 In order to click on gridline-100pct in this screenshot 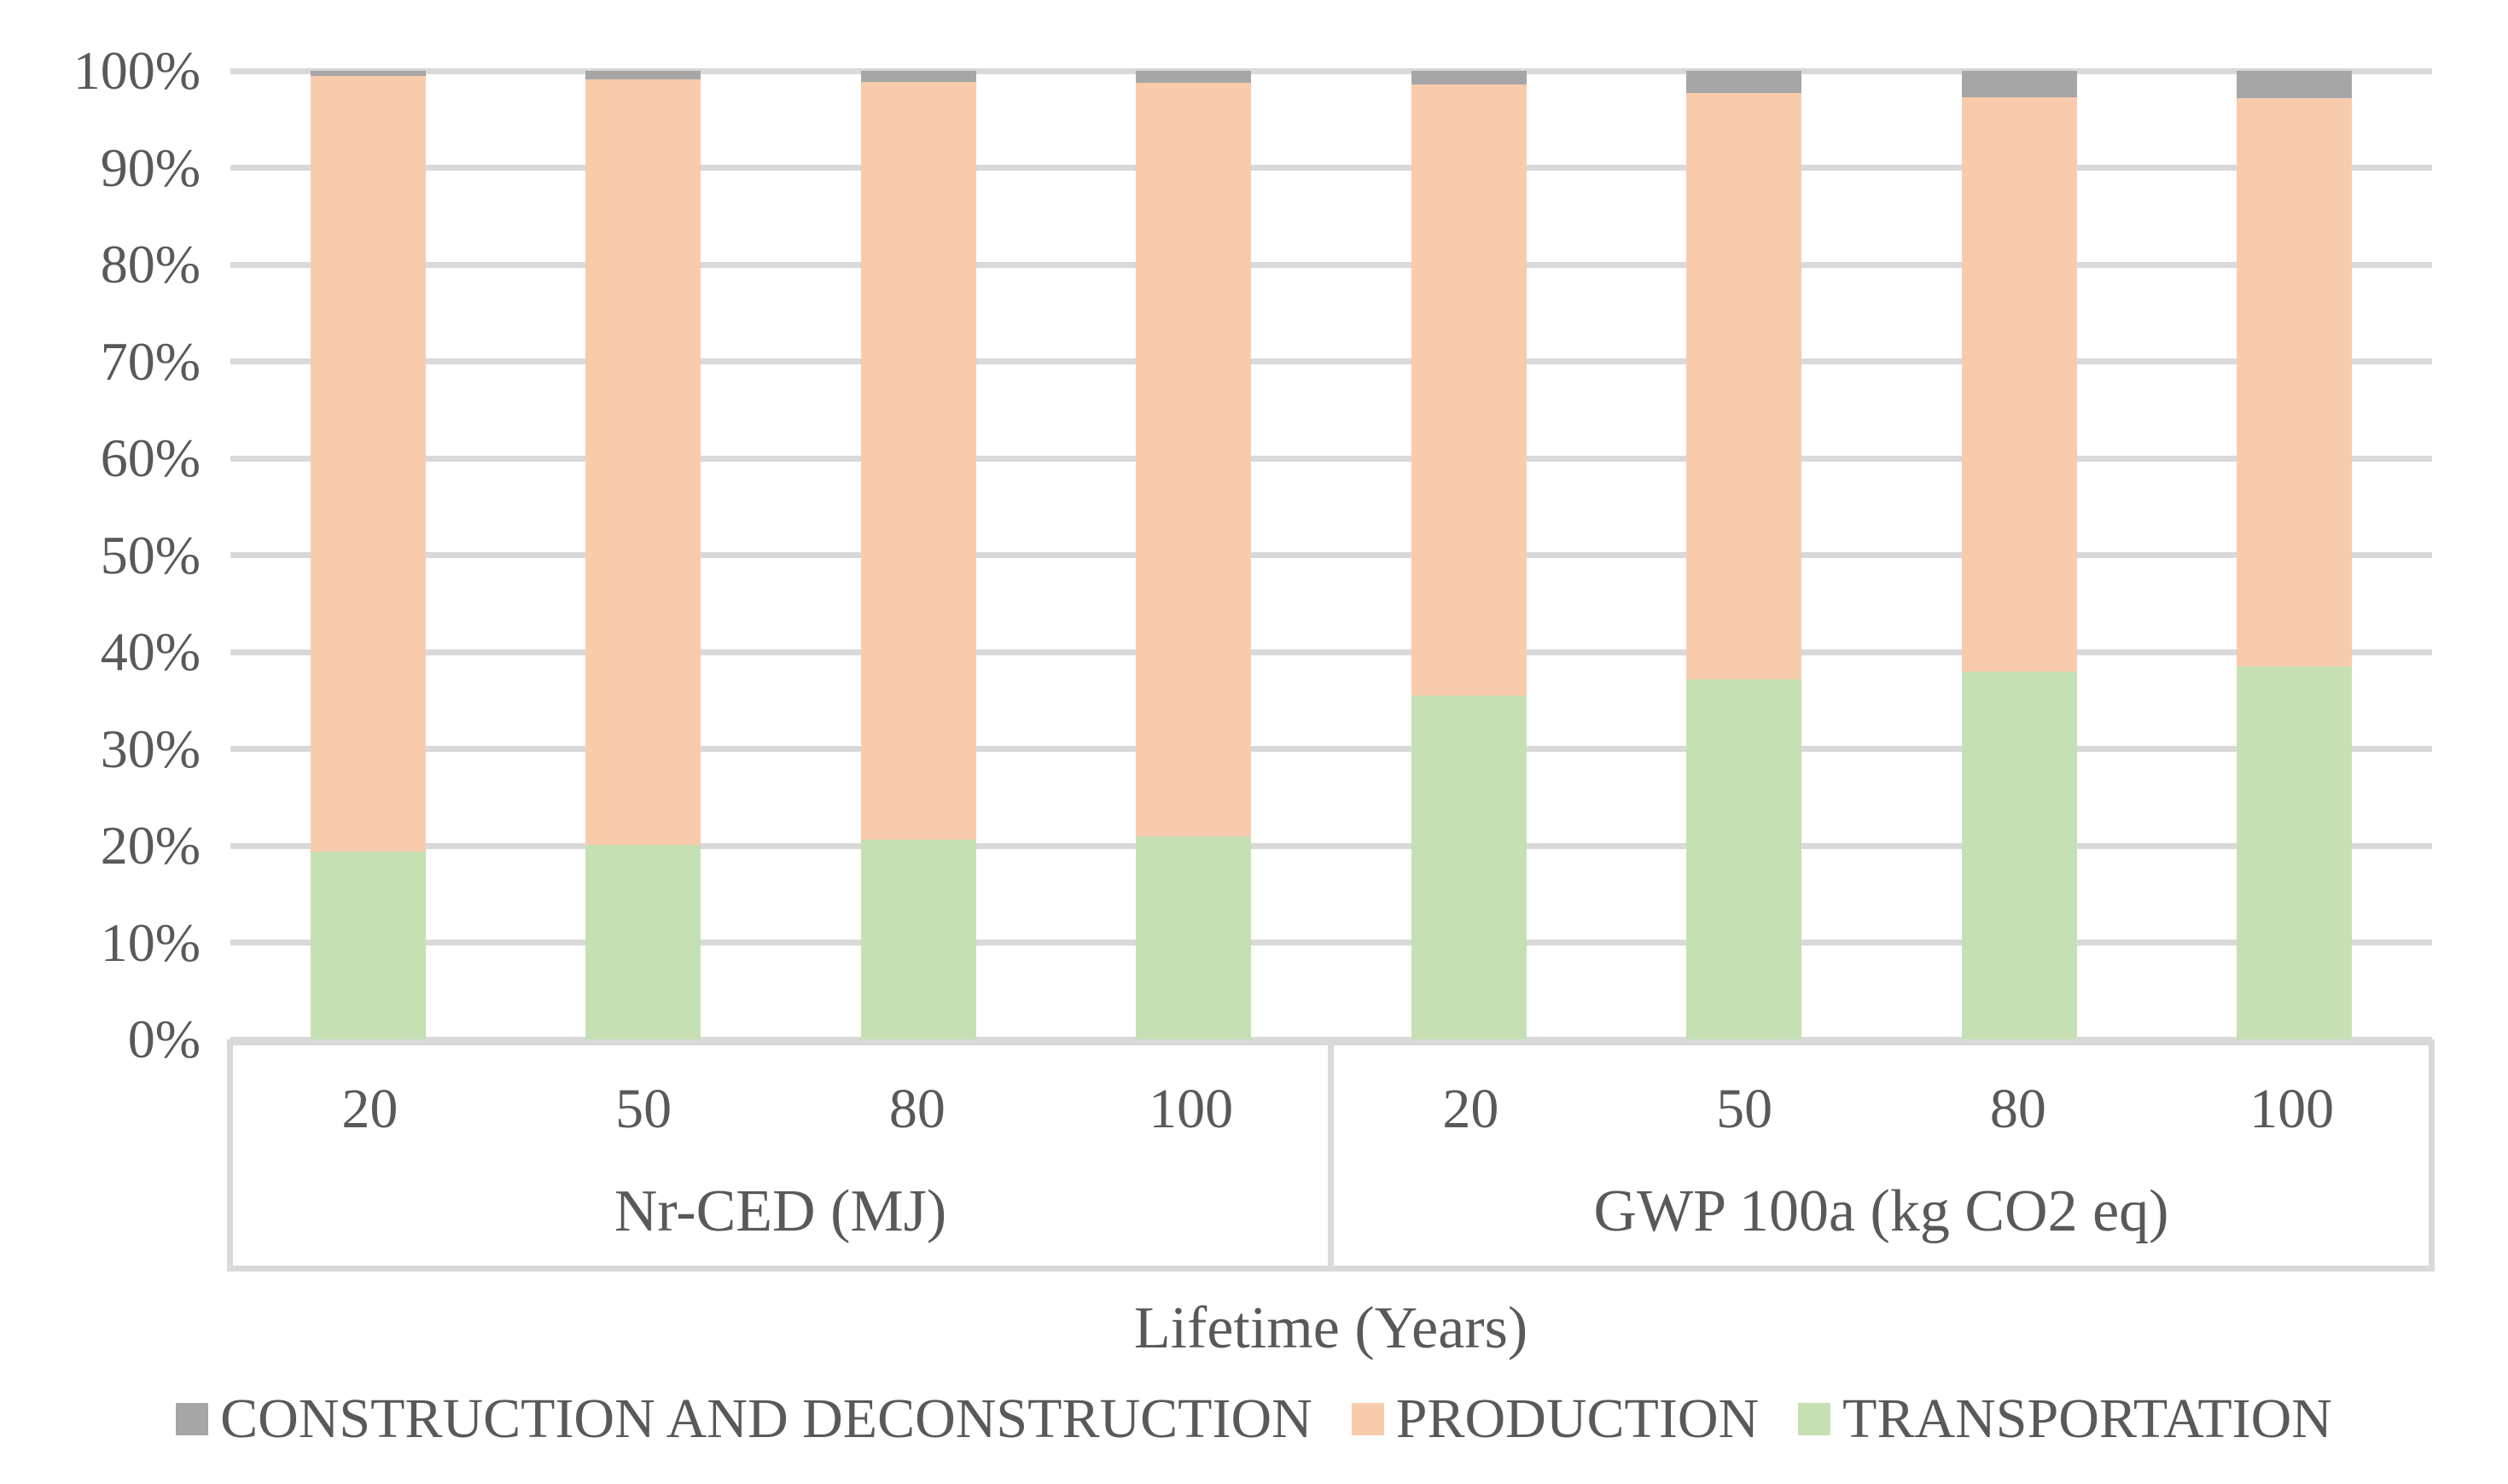, I will do `click(1331, 70)`.